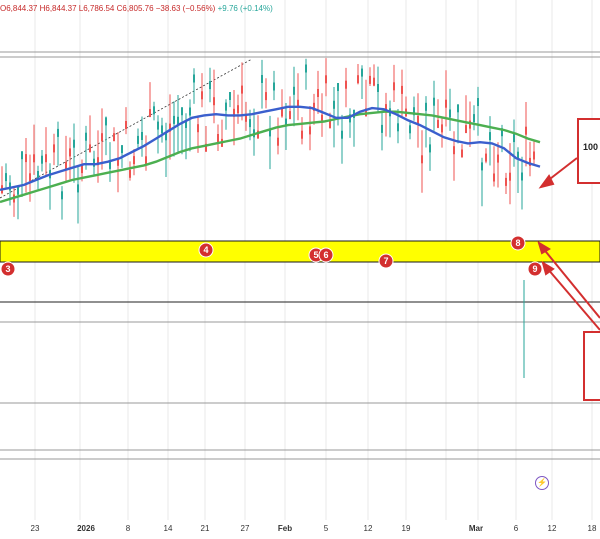  Describe the element at coordinates (326, 528) in the screenshot. I see `x-tick-label: 5` at that location.